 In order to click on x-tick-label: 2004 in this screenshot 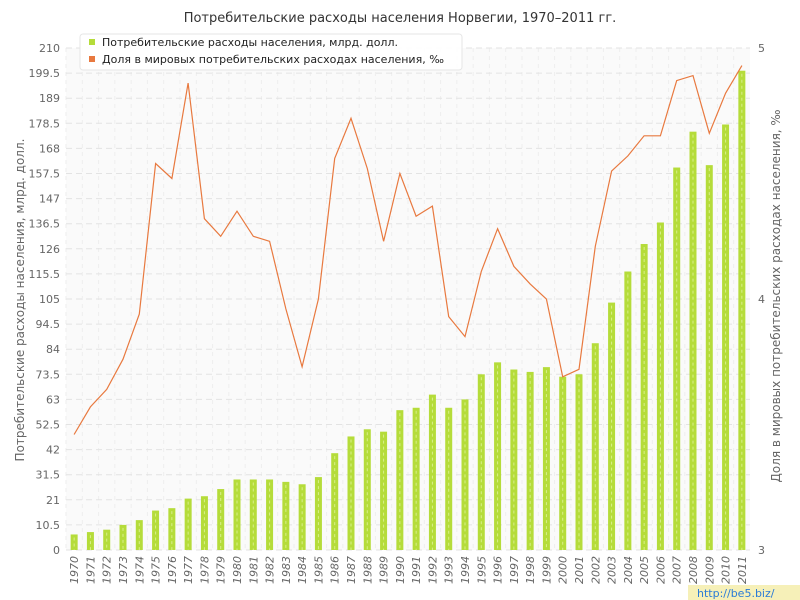, I will do `click(628, 570)`.